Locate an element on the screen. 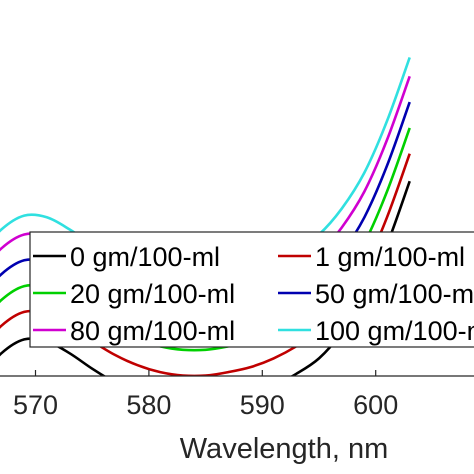  legend-label-5: 100 gm/100-ml is located at coordinates (394, 331).